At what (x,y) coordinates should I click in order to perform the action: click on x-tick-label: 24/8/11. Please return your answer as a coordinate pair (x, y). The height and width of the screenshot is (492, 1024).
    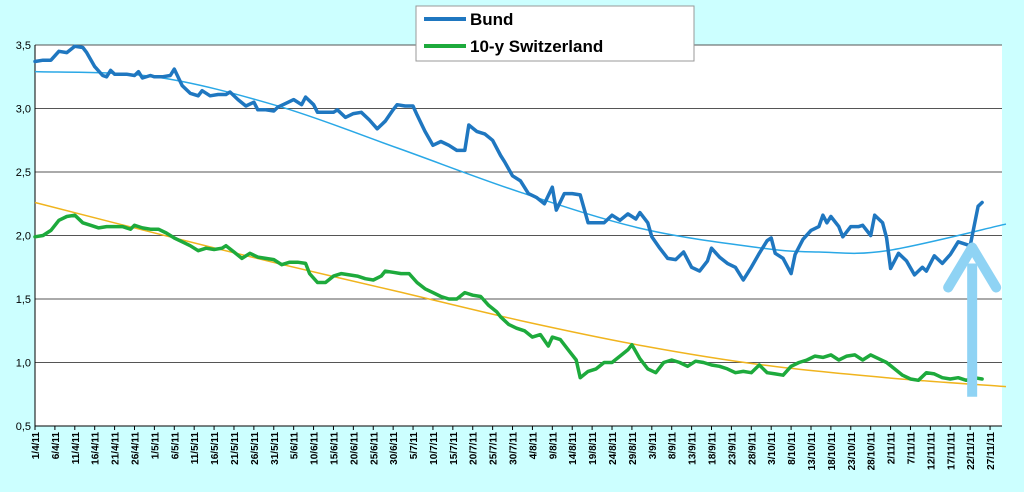
    Looking at the image, I should click on (613, 448).